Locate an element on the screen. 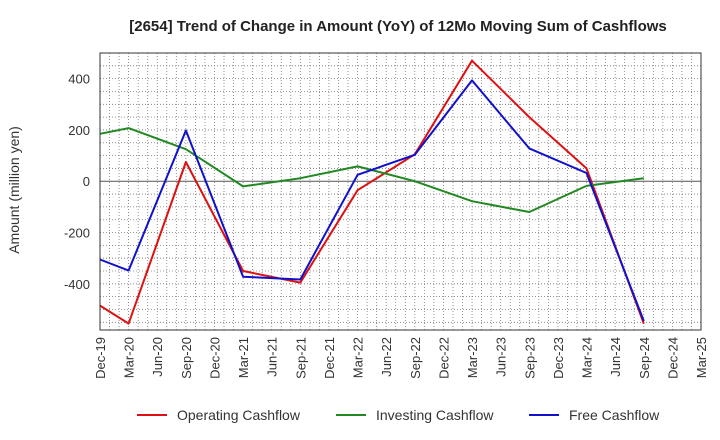  x-tick-label: Dec-22 is located at coordinates (443, 358).